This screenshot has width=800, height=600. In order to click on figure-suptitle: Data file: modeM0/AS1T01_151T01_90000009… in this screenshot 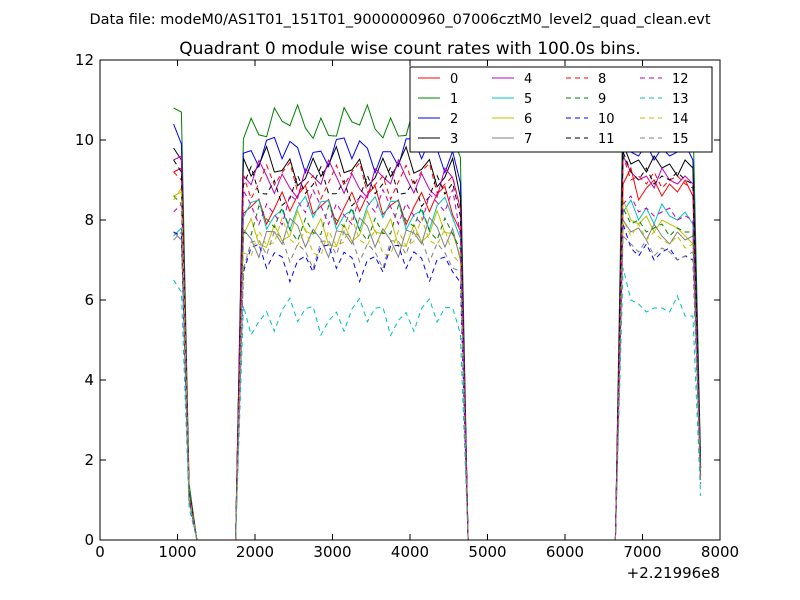, I will do `click(399, 20)`.